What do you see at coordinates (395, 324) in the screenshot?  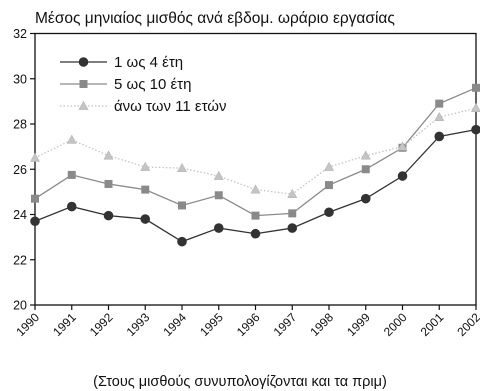 I see `x-tick-label: 2000` at bounding box center [395, 324].